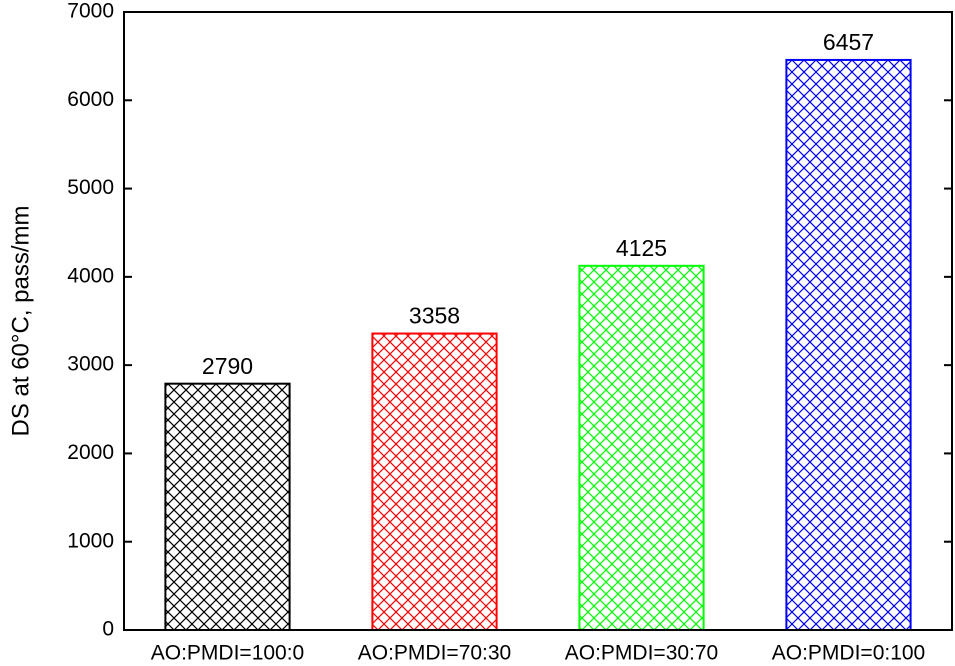 The width and height of the screenshot is (955, 666). I want to click on x-tick-label: AO:PMDI=30:70, so click(642, 653).